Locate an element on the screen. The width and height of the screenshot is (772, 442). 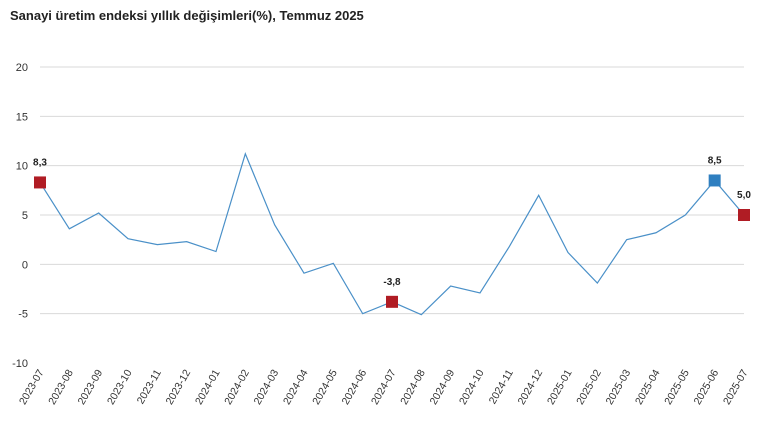
x-tick-label: 2025-07 is located at coordinates (736, 387).